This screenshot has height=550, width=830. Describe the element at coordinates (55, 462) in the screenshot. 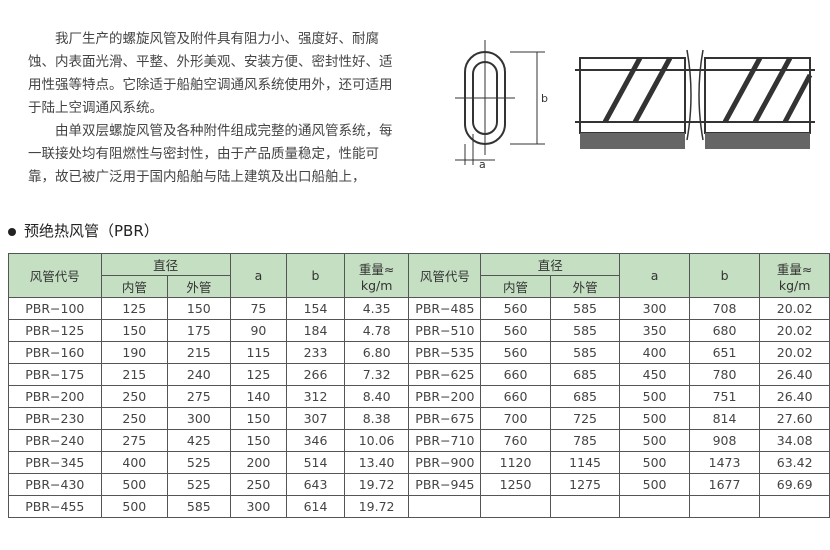

I see `table-cell: PBR−345` at that location.